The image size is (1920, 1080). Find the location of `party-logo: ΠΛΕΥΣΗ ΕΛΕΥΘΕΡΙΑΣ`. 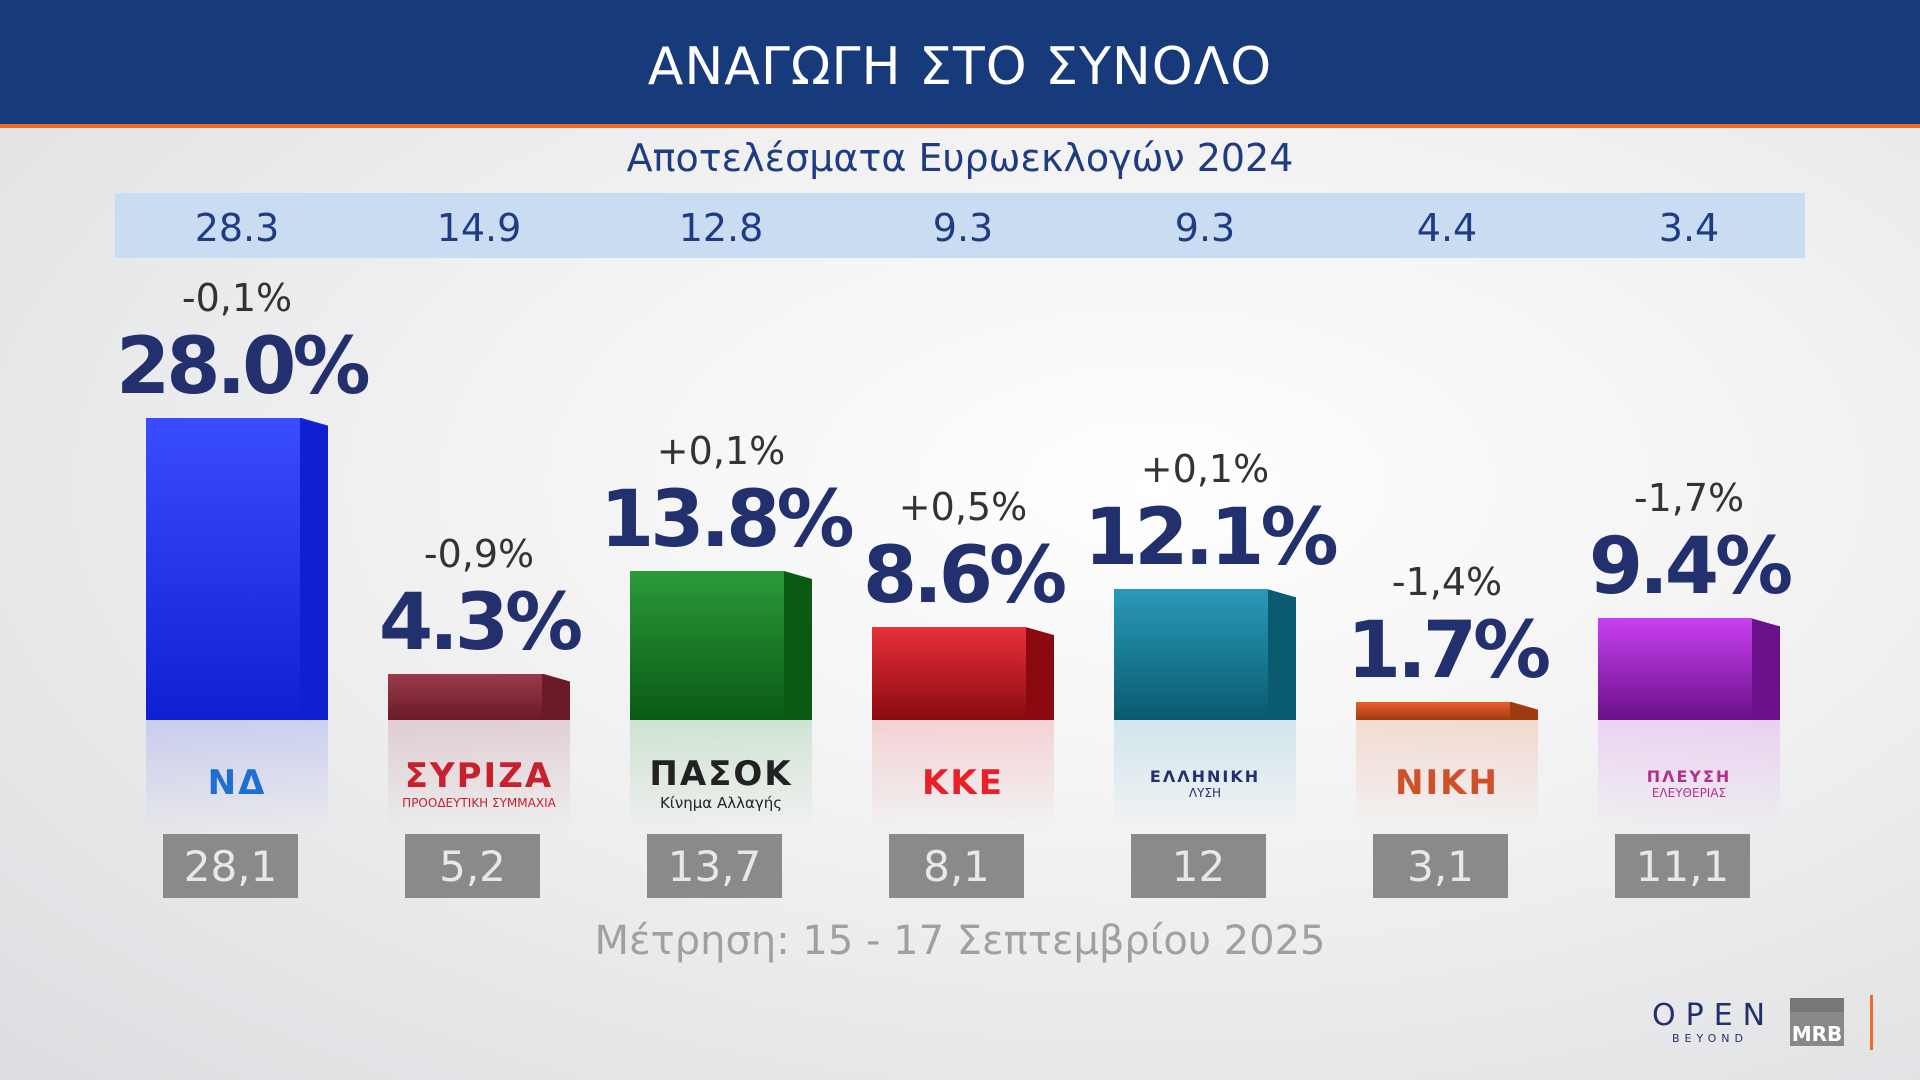

party-logo: ΠΛΕΥΣΗ ΕΛΕΥΘΕΡΙΑΣ is located at coordinates (1689, 783).